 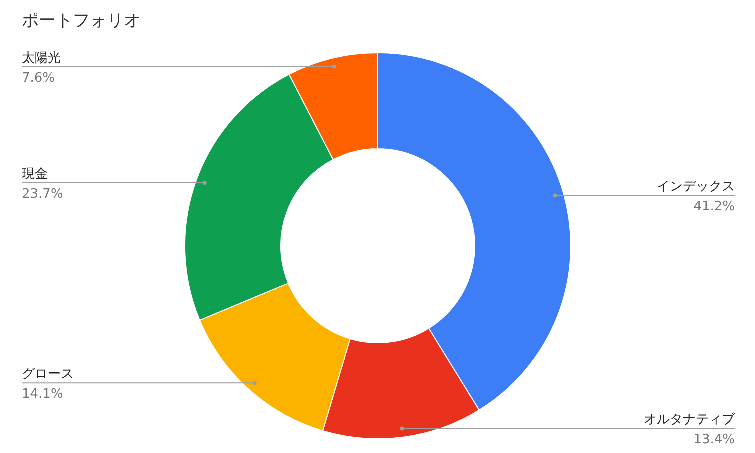 What do you see at coordinates (43, 194) in the screenshot?
I see `data-label: 23.7%` at bounding box center [43, 194].